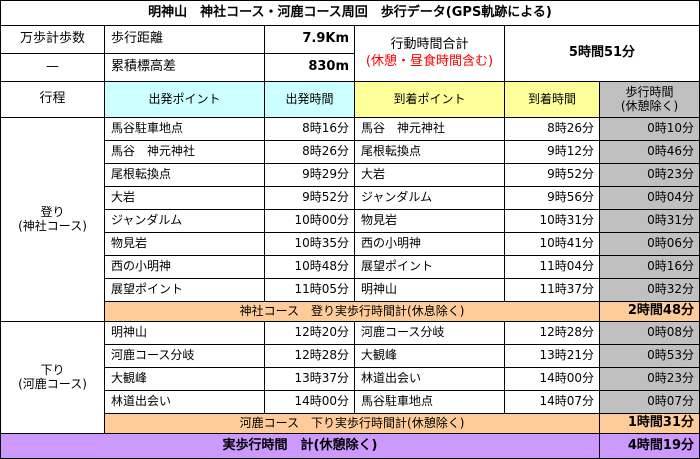 This screenshot has height=459, width=700. What do you see at coordinates (430, 379) in the screenshot?
I see `arrive-point: 林道出会い` at bounding box center [430, 379].